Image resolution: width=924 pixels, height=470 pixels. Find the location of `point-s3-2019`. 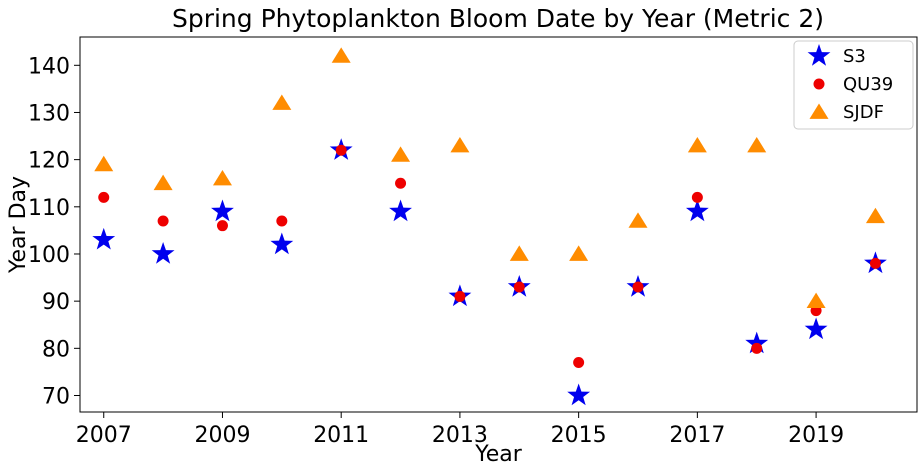

point-s3-2019 is located at coordinates (816, 328).